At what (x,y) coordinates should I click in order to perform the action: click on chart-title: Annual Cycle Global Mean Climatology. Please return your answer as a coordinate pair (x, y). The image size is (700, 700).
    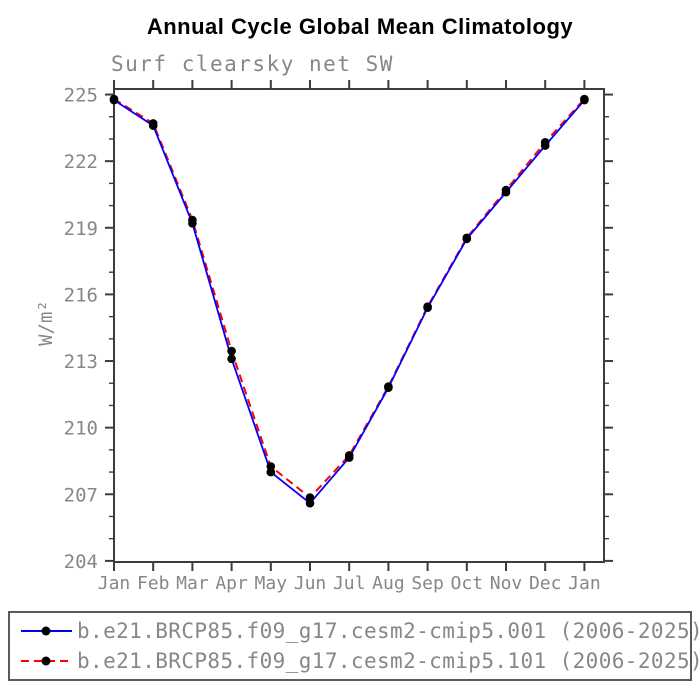
    Looking at the image, I should click on (360, 26).